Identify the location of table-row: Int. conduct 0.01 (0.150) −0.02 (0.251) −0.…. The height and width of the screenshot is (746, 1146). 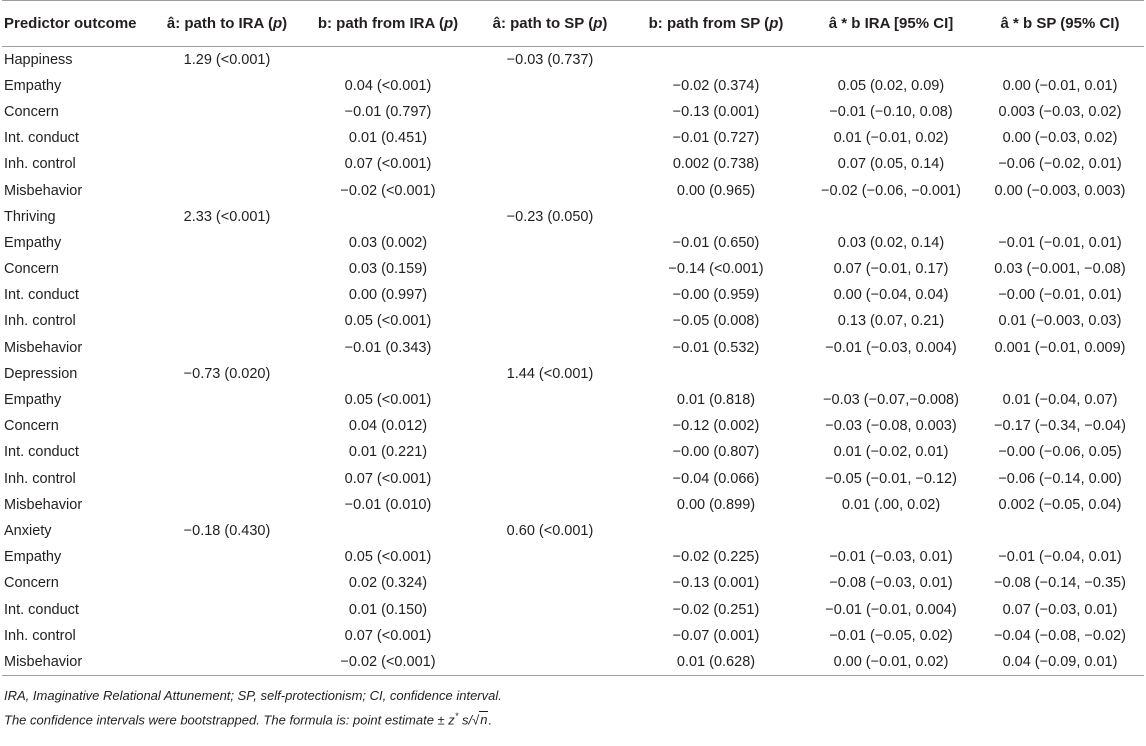
(573, 609).